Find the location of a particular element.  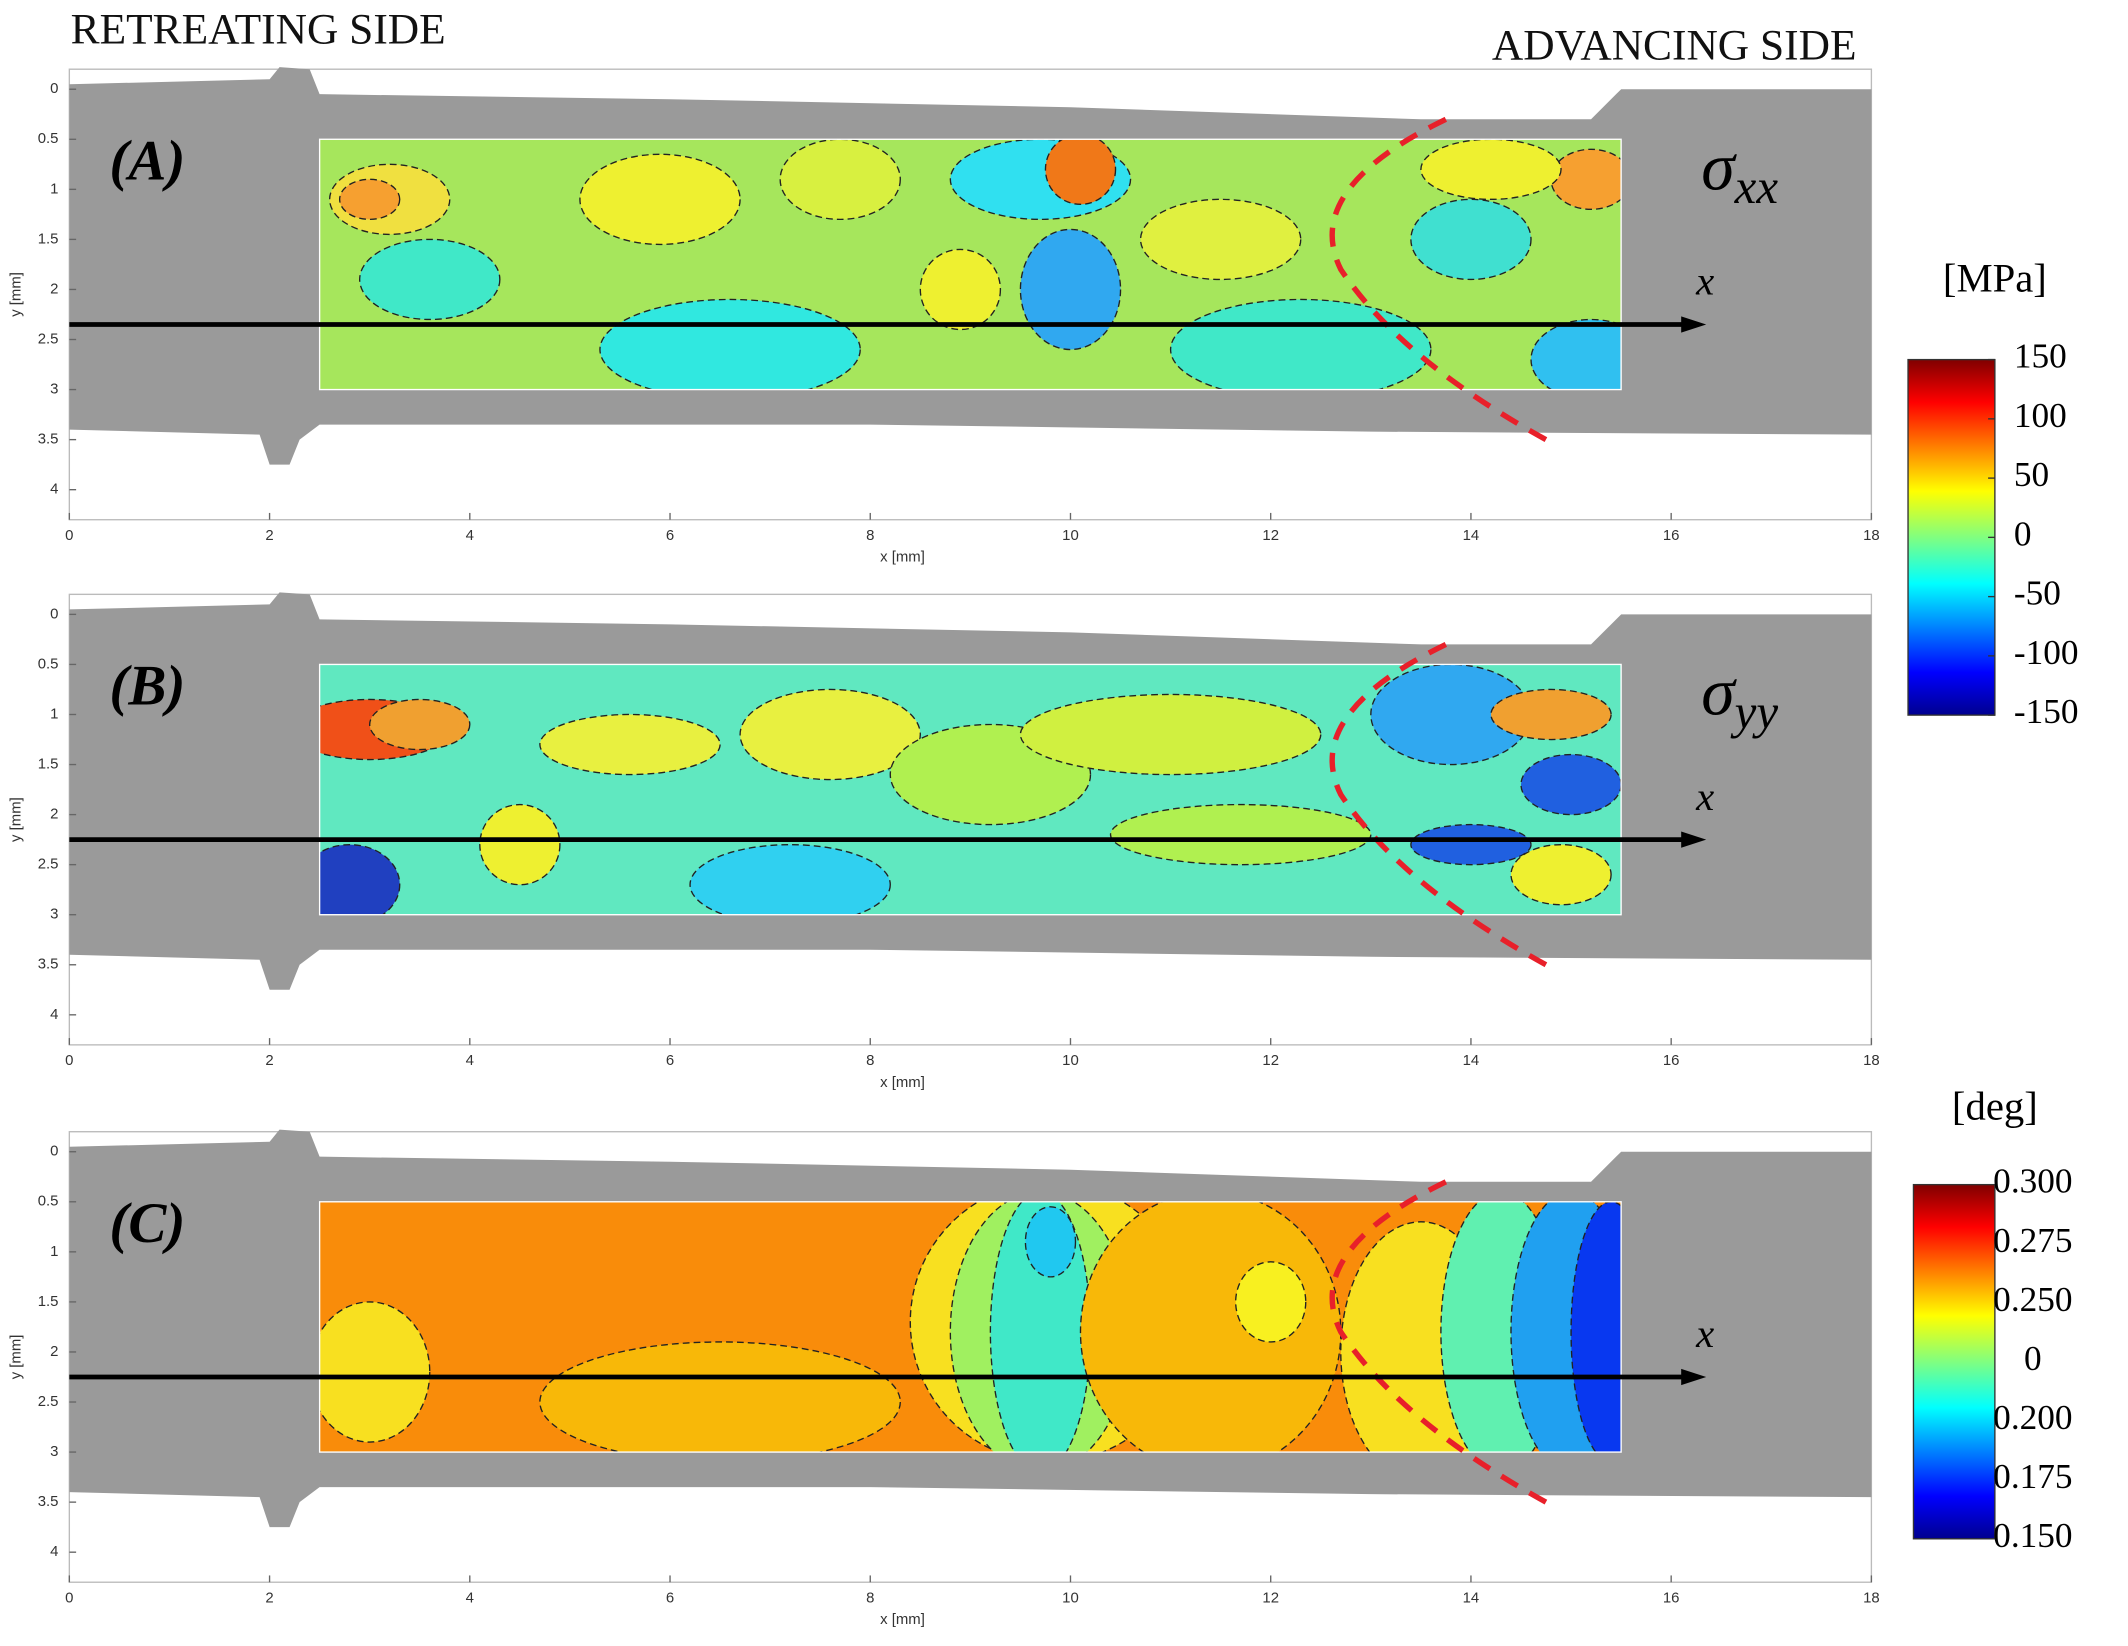

x-axis-label: x [mm] is located at coordinates (902, 557).